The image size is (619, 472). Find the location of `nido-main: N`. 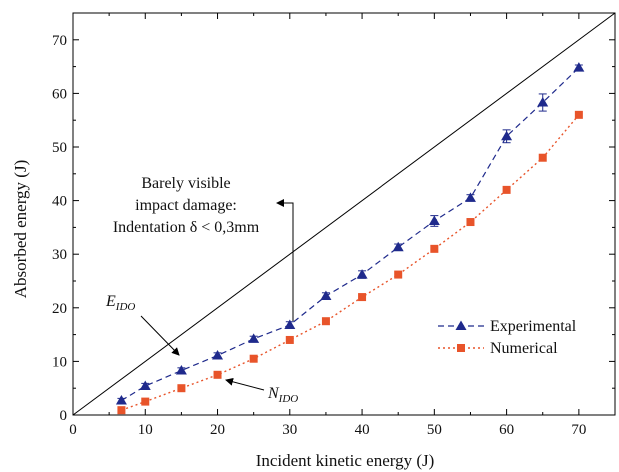

nido-main: N is located at coordinates (273, 393).